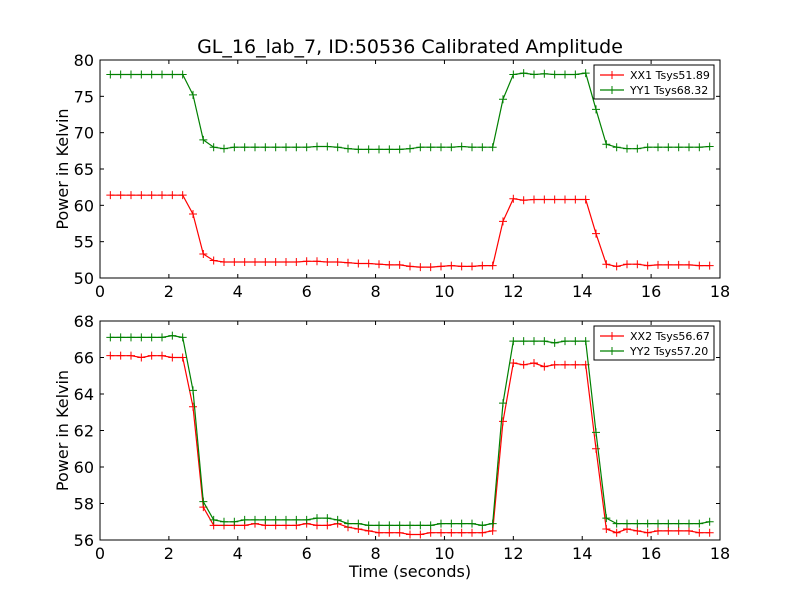  What do you see at coordinates (670, 336) in the screenshot?
I see `legend-label: XX2 Tsys56.67` at bounding box center [670, 336].